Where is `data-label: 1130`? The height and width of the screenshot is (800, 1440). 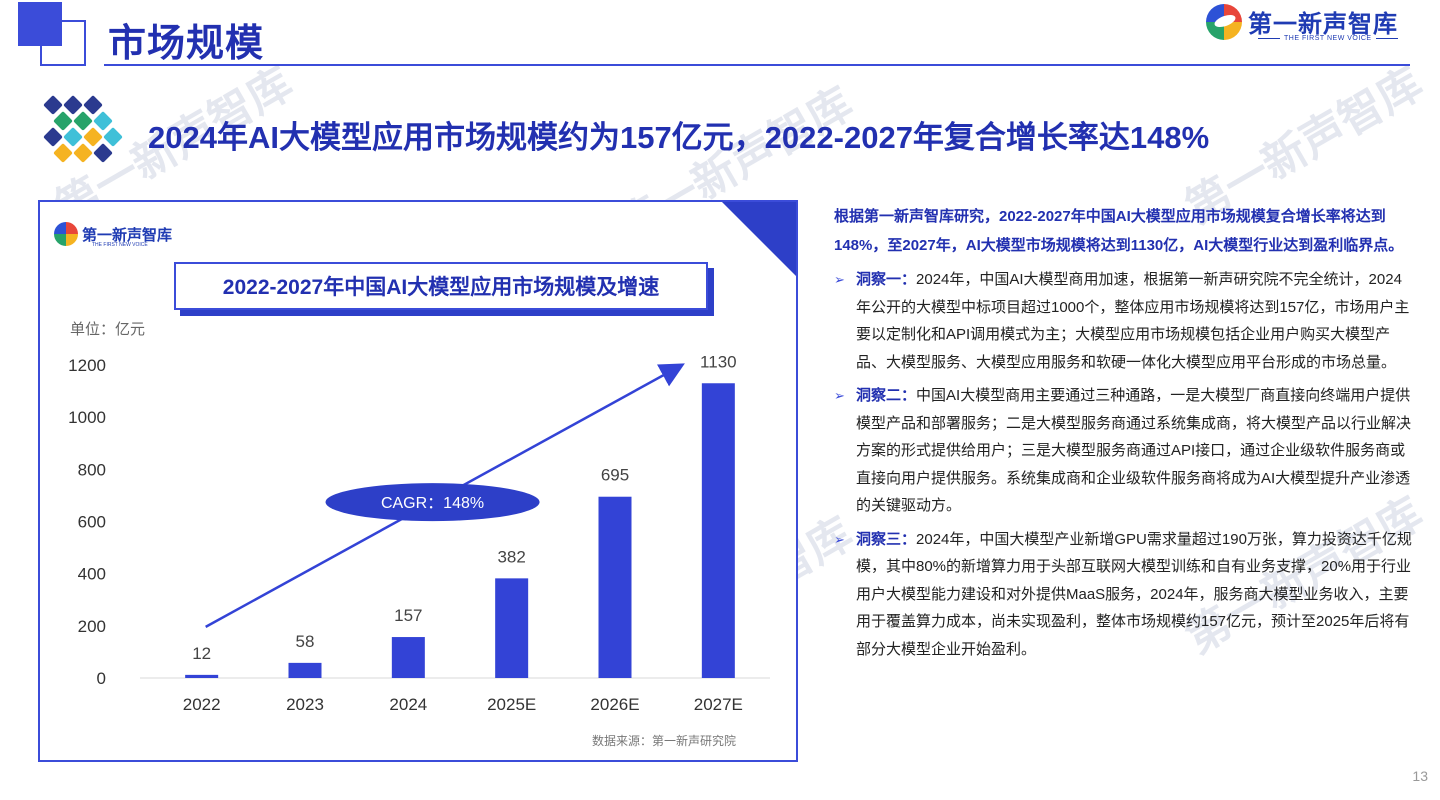 data-label: 1130 is located at coordinates (718, 361).